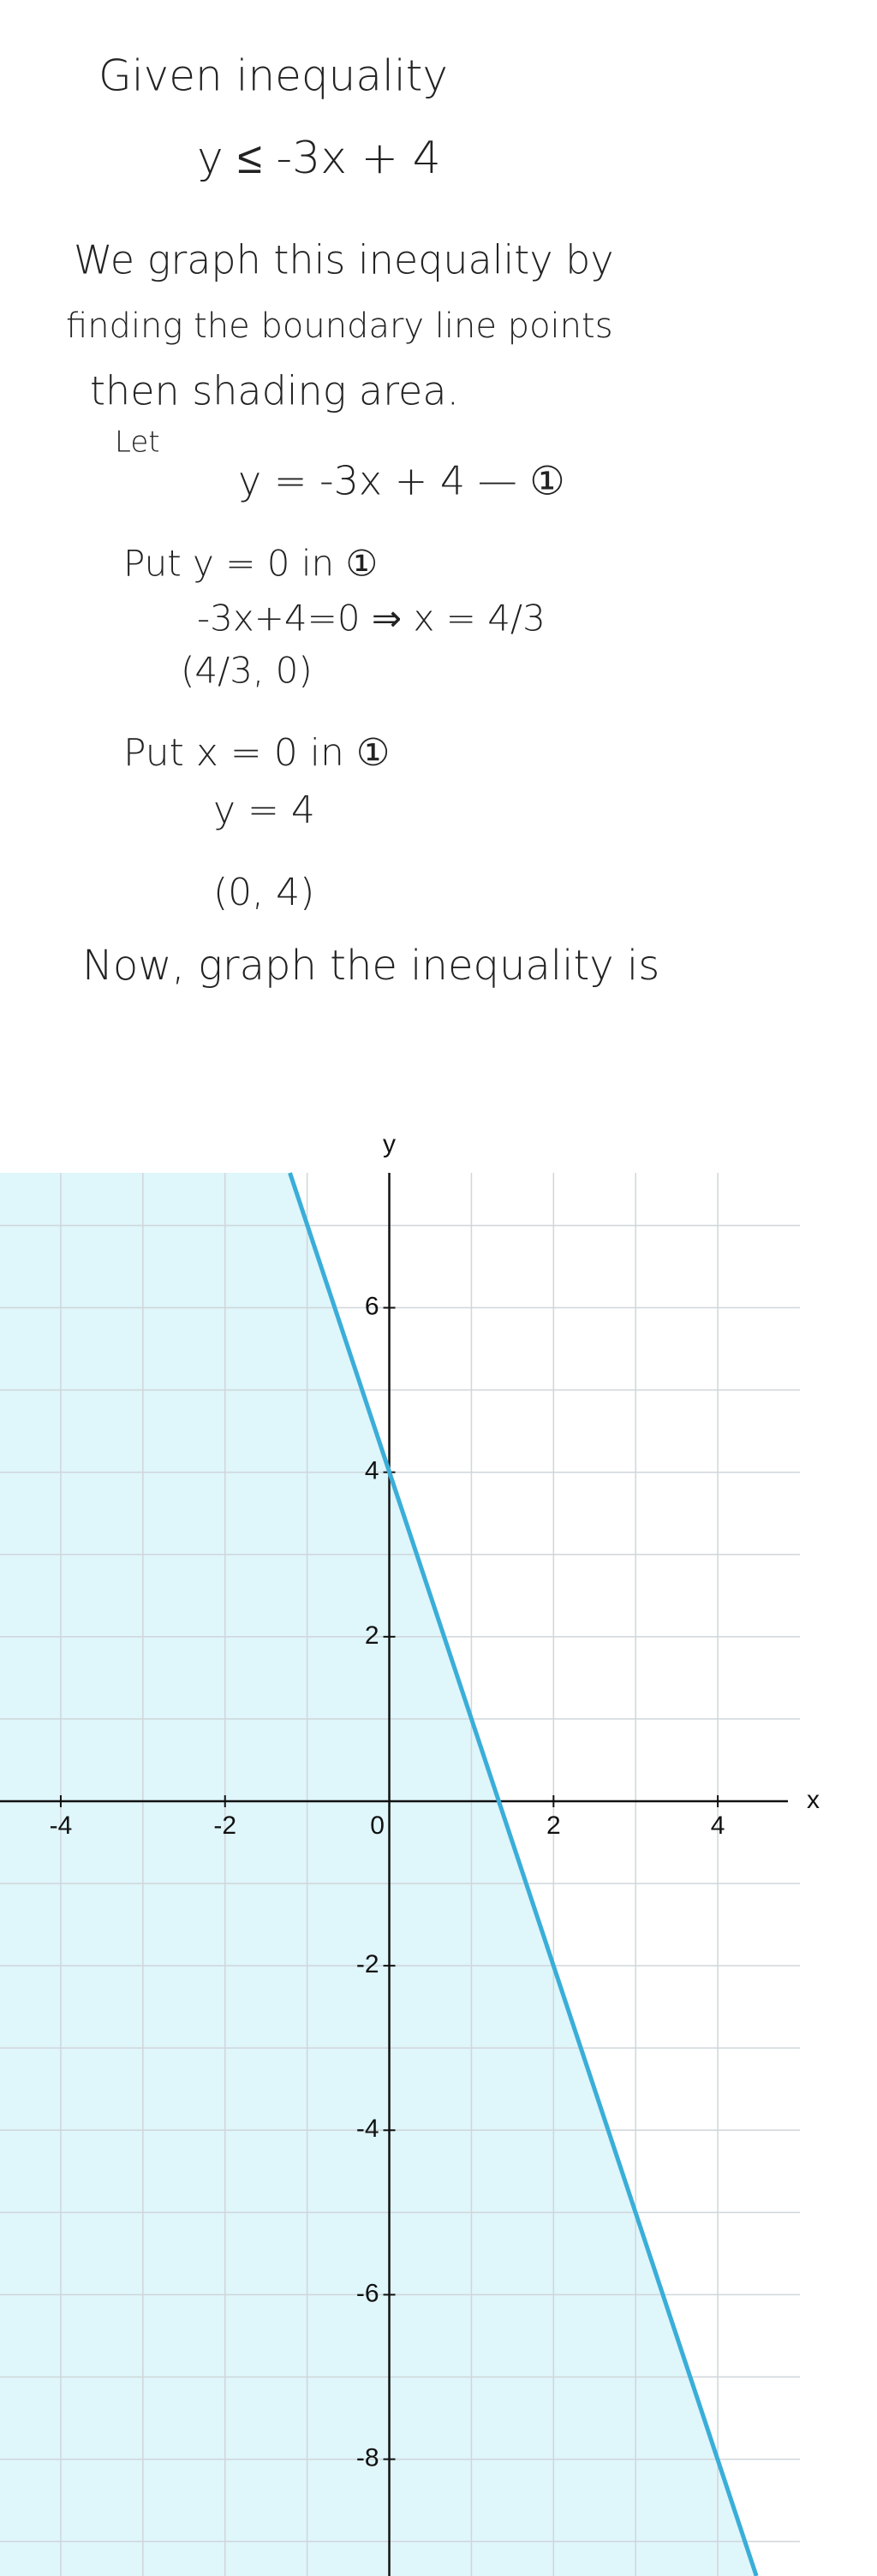 The image size is (877, 2576). I want to click on y-tick-label: 2, so click(372, 1635).